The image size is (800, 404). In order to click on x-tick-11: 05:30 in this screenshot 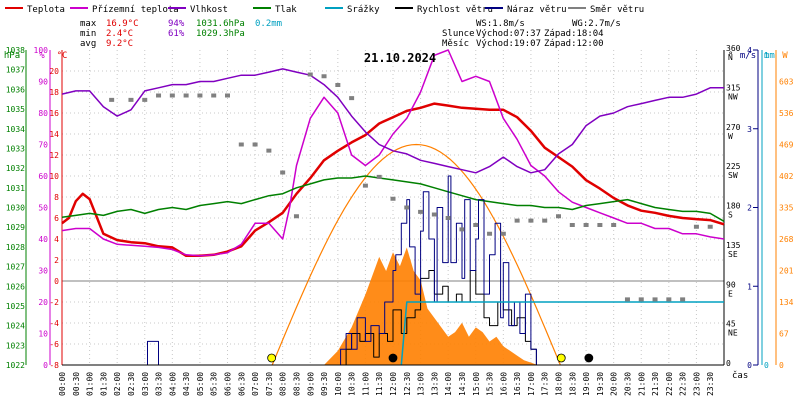, I will do `click(214, 384)`.